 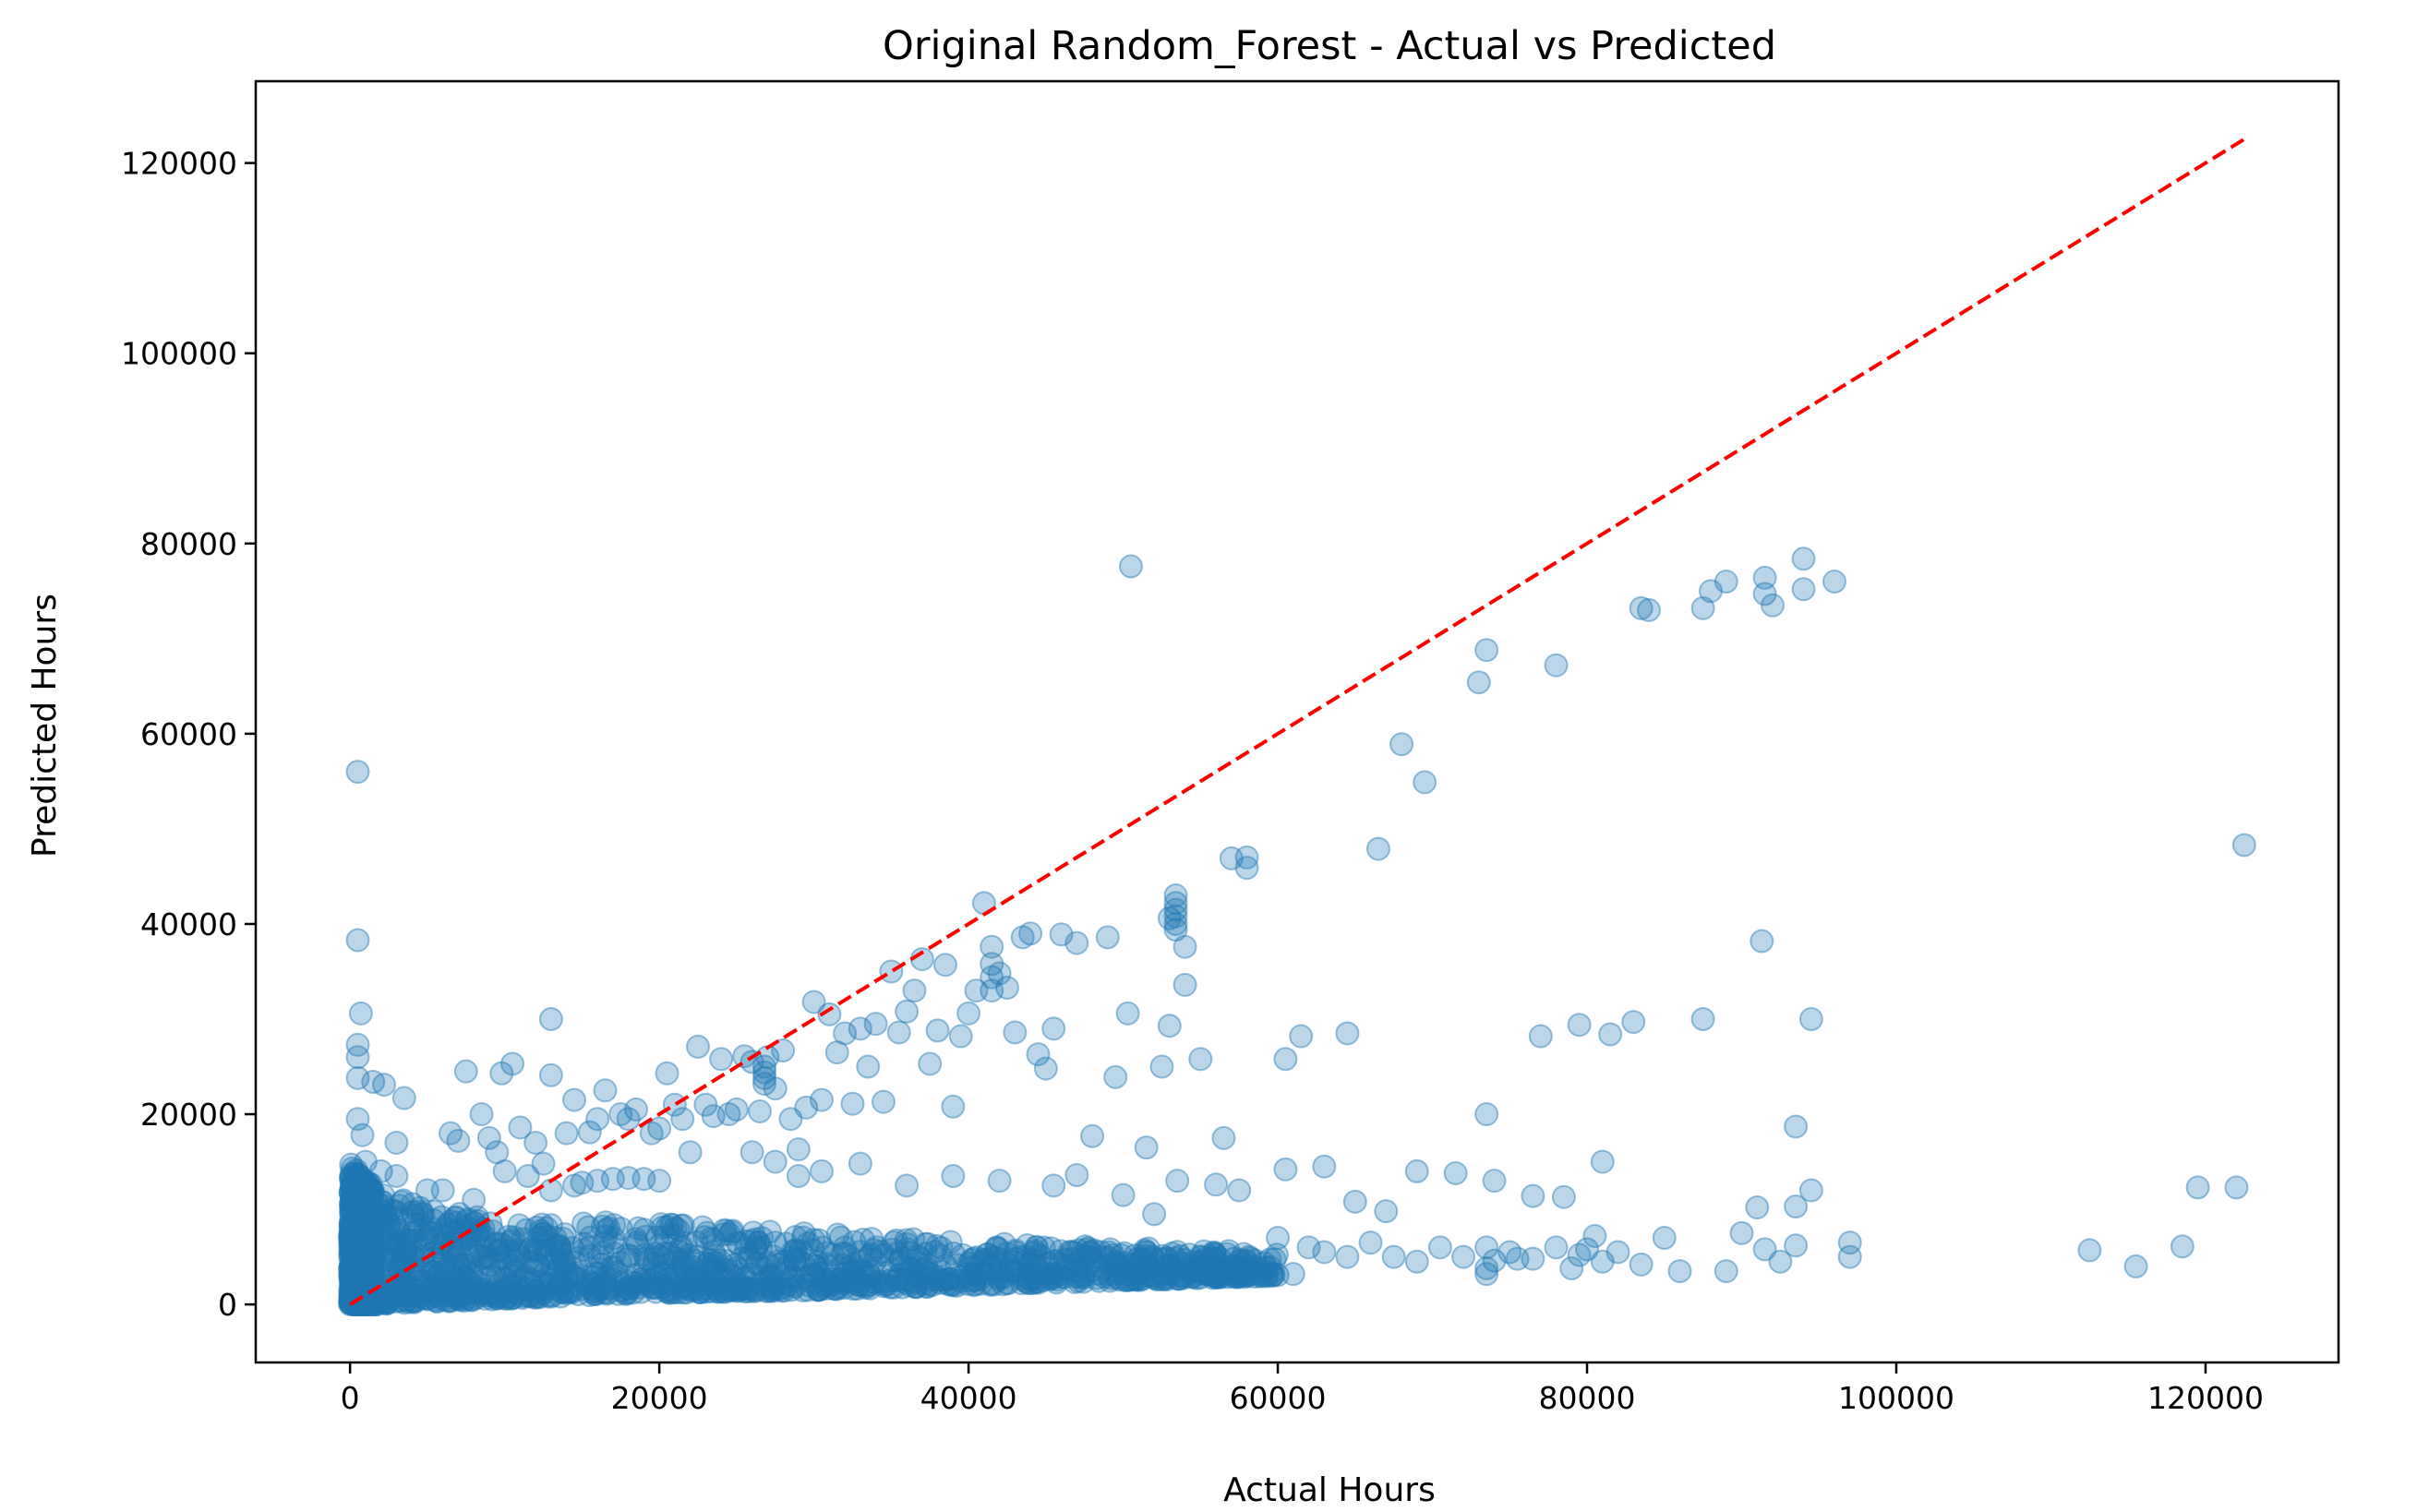 What do you see at coordinates (1587, 1398) in the screenshot?
I see `x-tick-label: 80000` at bounding box center [1587, 1398].